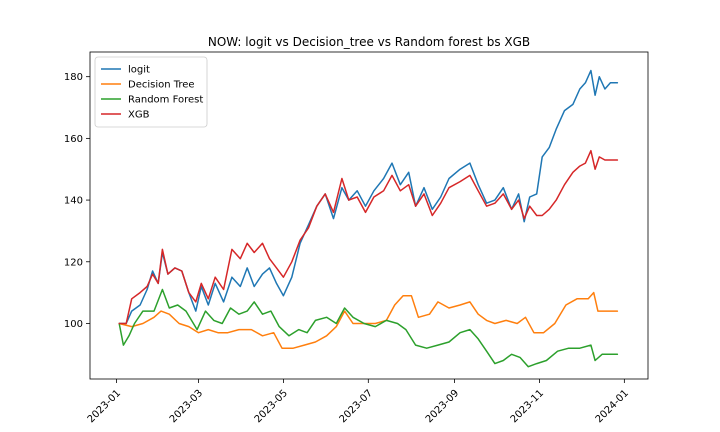 The width and height of the screenshot is (720, 432). Describe the element at coordinates (73, 324) in the screenshot. I see `y-tick-label: 100` at that location.